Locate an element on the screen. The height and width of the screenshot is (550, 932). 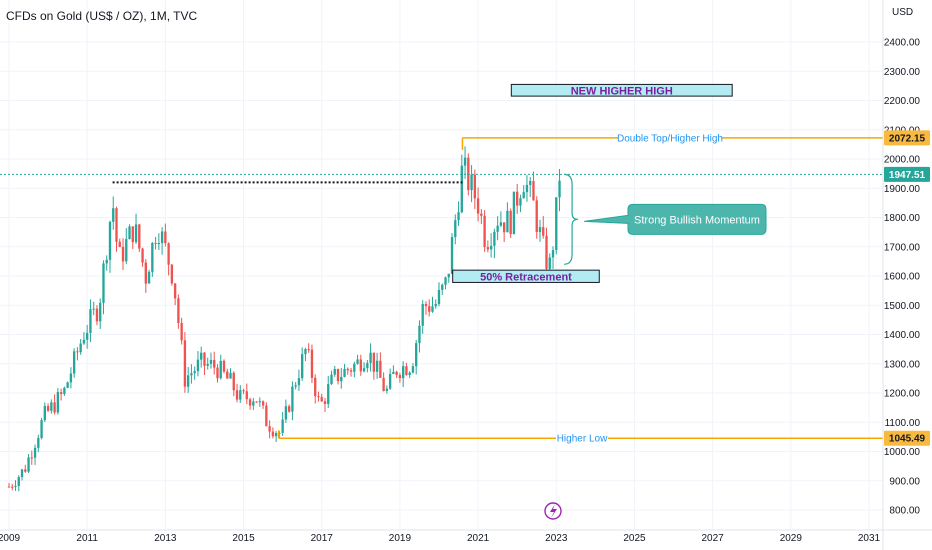
time-tick-label: 2029 is located at coordinates (791, 538).